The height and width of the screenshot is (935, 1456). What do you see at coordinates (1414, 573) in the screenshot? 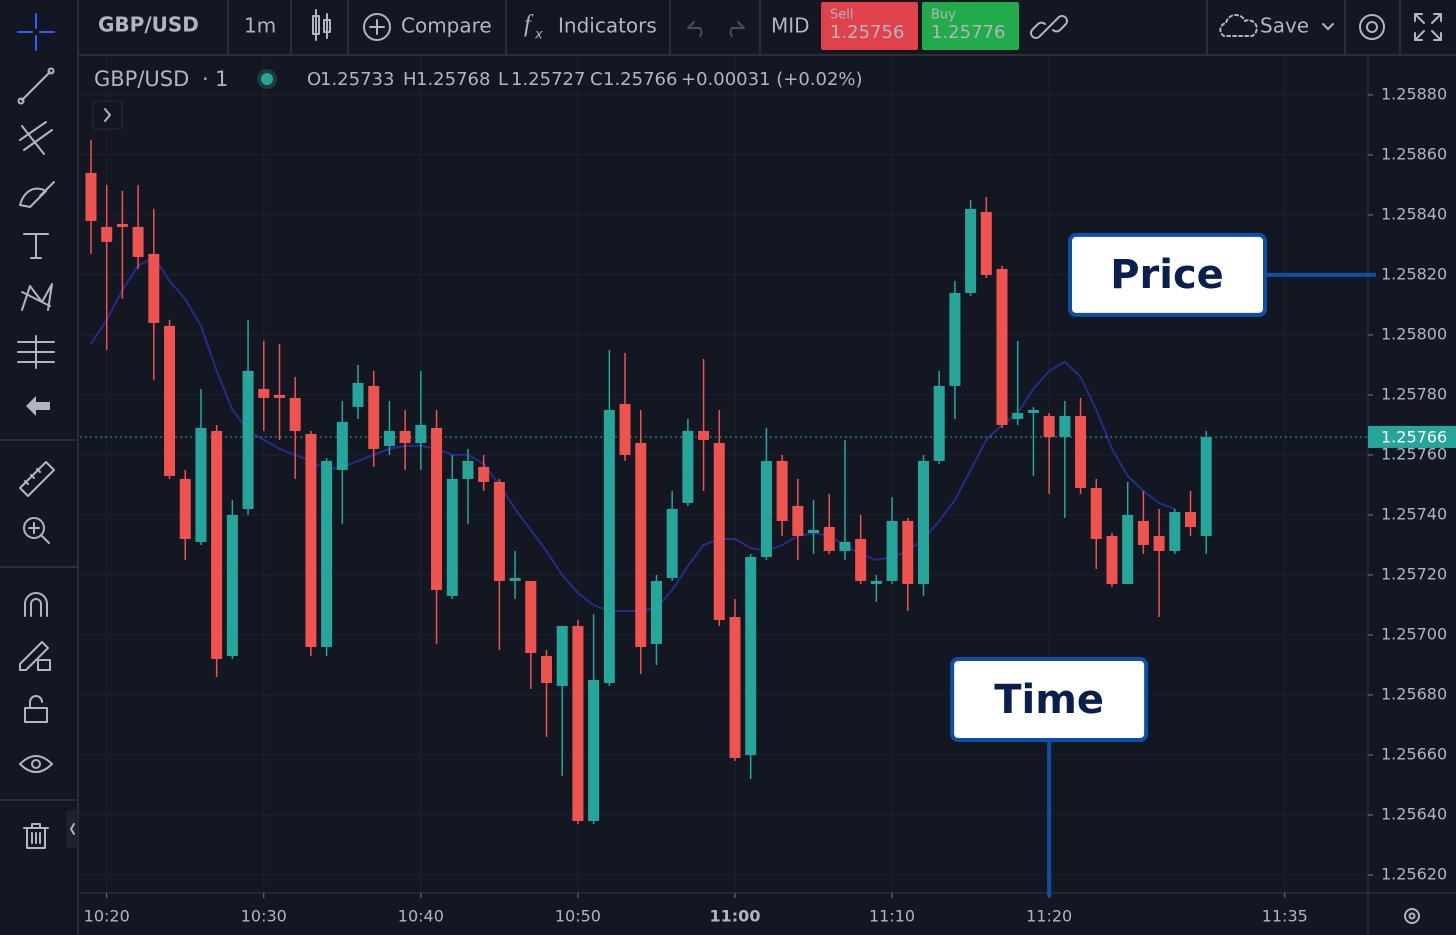
I see `y-tick-label: 1.25720` at bounding box center [1414, 573].